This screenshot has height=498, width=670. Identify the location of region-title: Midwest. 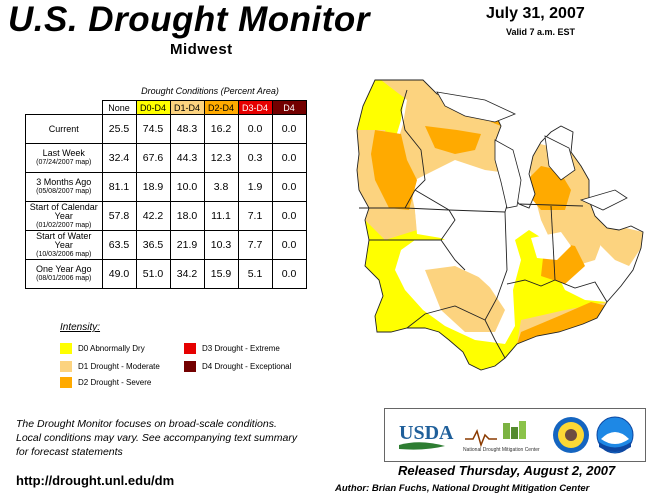
(201, 49).